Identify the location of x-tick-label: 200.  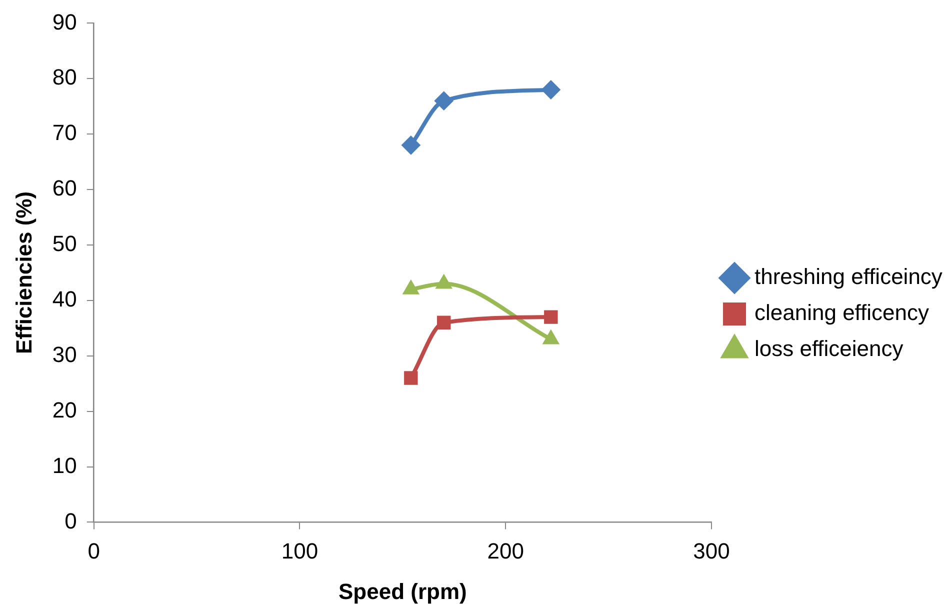
(505, 551).